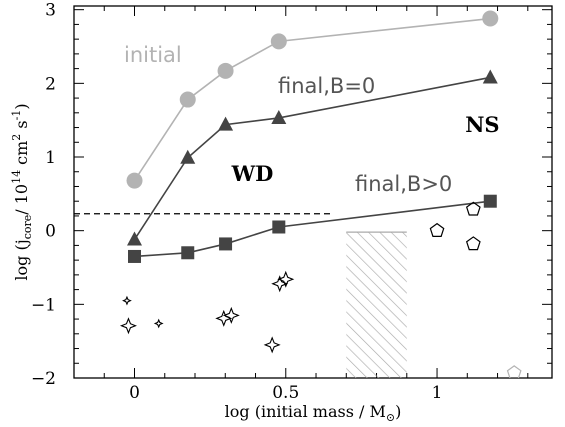 The height and width of the screenshot is (427, 565). I want to click on y-tick-label: 0, so click(50, 232).